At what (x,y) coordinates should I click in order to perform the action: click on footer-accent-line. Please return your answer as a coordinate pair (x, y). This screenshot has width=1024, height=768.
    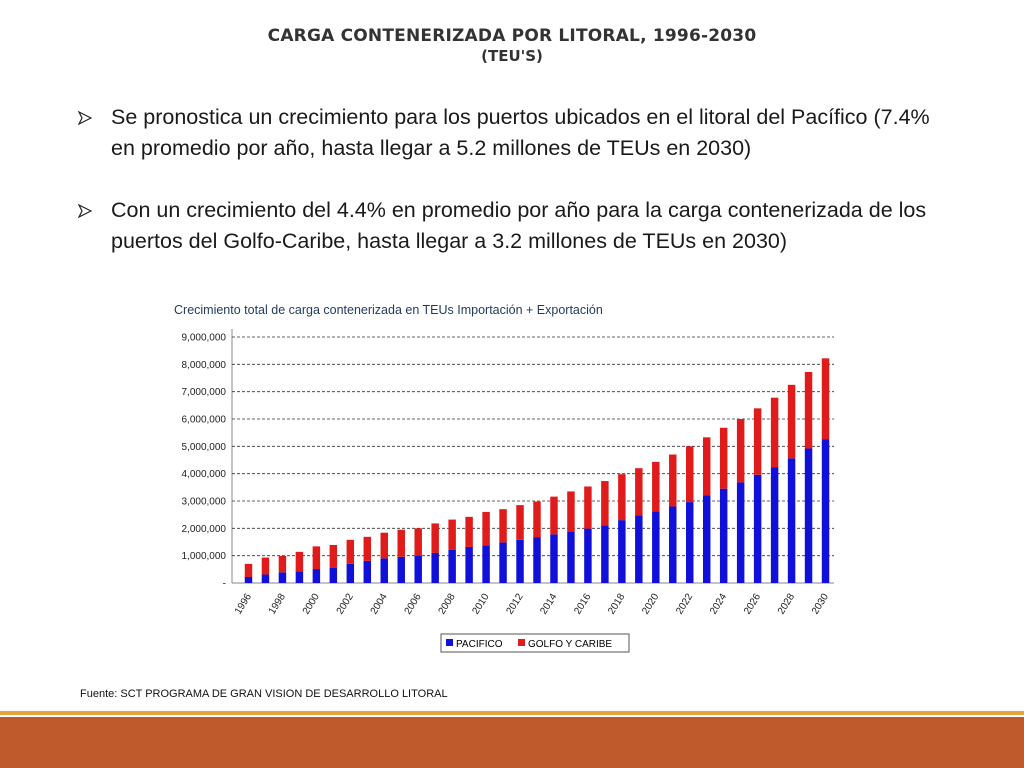
    Looking at the image, I should click on (512, 713).